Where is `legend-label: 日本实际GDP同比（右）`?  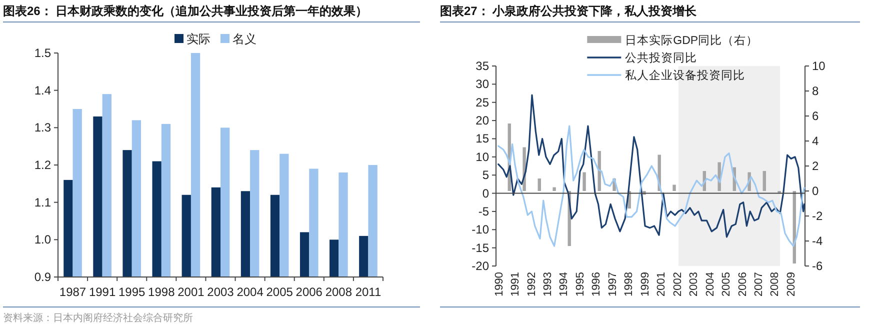 legend-label: 日本实际GDP同比（右） is located at coordinates (691, 40).